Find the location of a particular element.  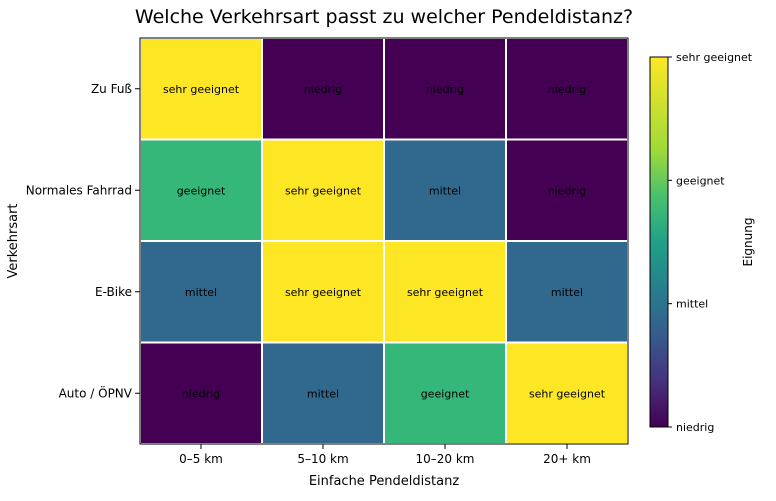

colorbar-ticks: niedrig mittel geeignet sehr geeignet is located at coordinates (710, 242).